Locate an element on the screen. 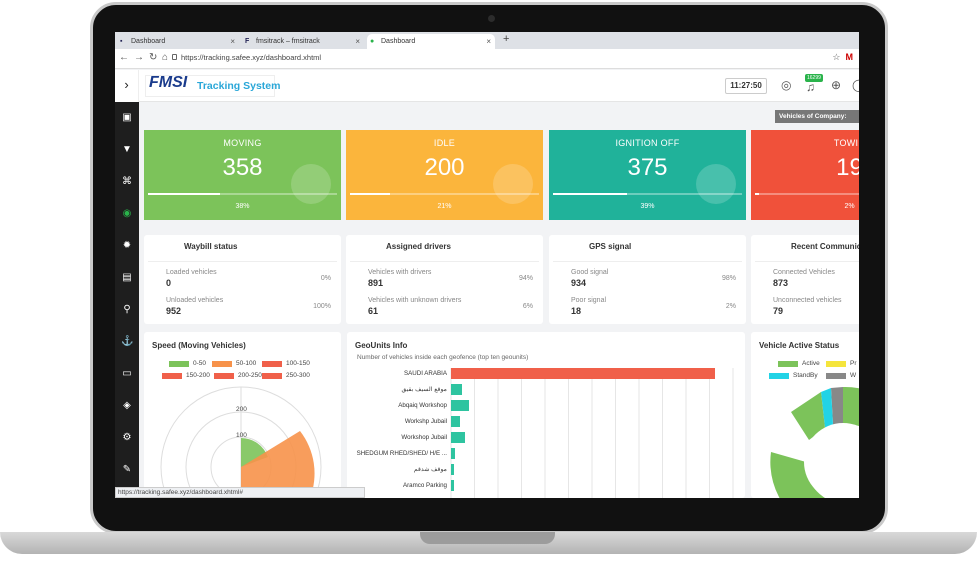  f-favicon-icon: F is located at coordinates (247, 41).